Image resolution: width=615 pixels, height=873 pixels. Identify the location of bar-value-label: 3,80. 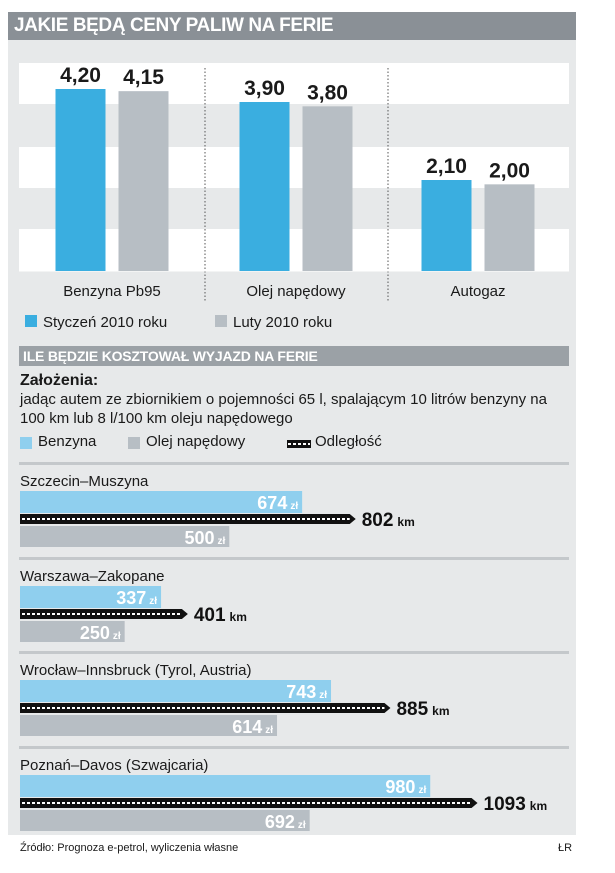
(327, 92).